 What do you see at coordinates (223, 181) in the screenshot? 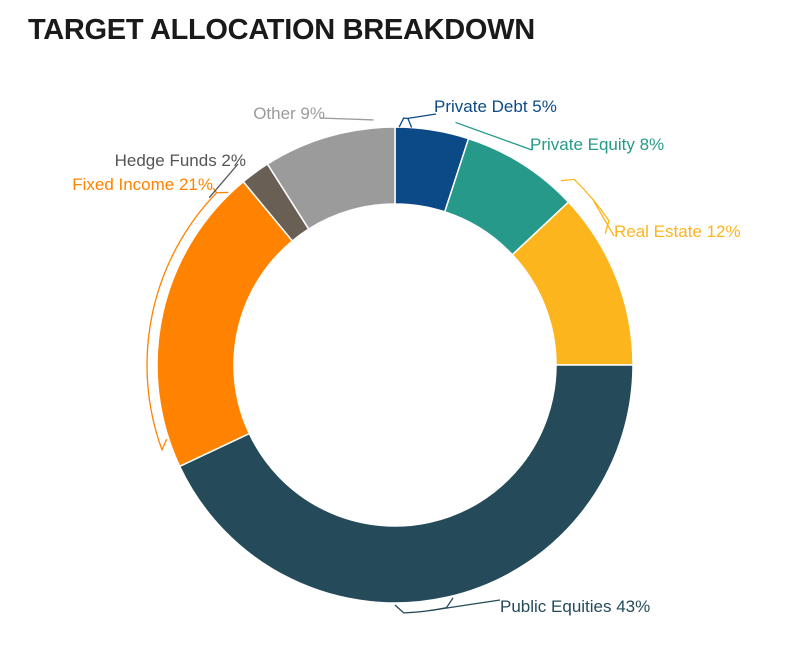
I see `leader-line-hedge-funds` at bounding box center [223, 181].